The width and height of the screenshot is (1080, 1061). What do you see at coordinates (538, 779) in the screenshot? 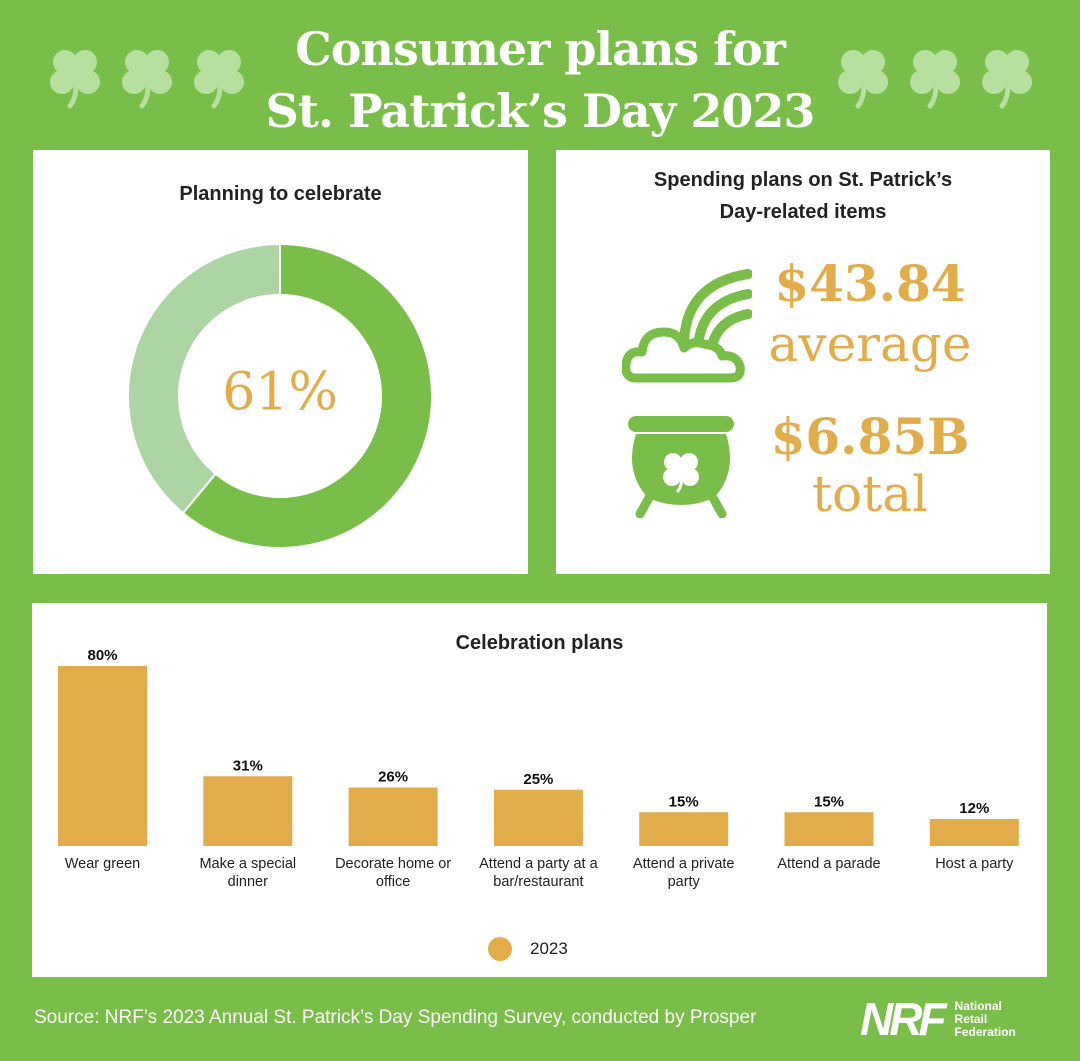
I see `bar-value-label: 25%` at bounding box center [538, 779].